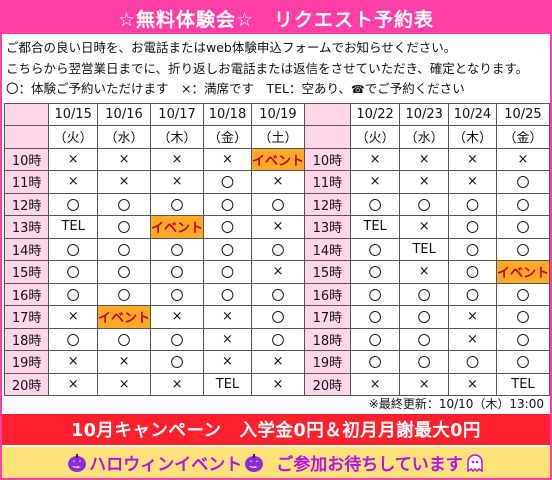  I want to click on time-row: 12時〇〇〇〇〇 12時〇〇〇〇, so click(276, 204).